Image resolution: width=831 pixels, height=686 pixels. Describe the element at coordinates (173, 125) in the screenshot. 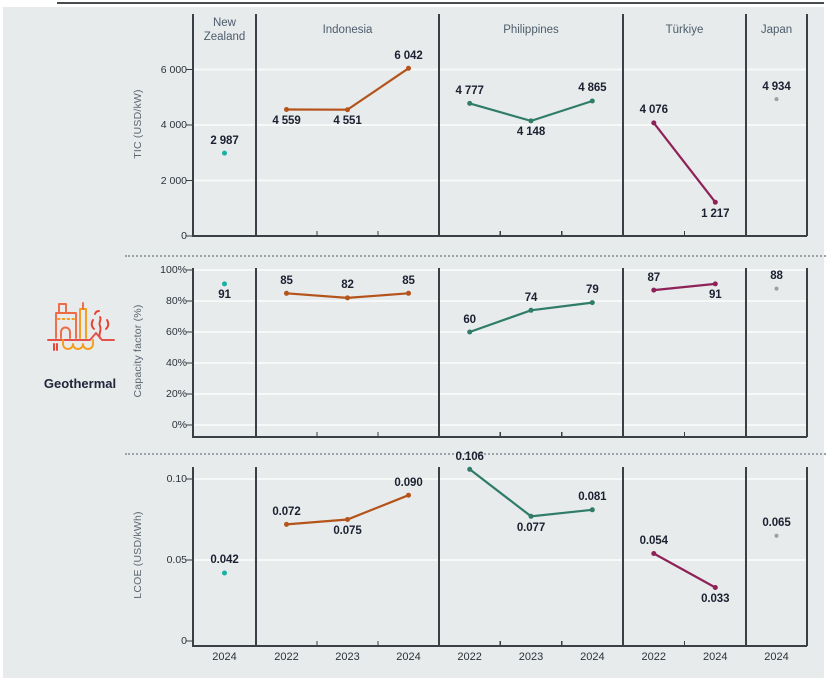

I see `y-tick-label: 4 000` at that location.